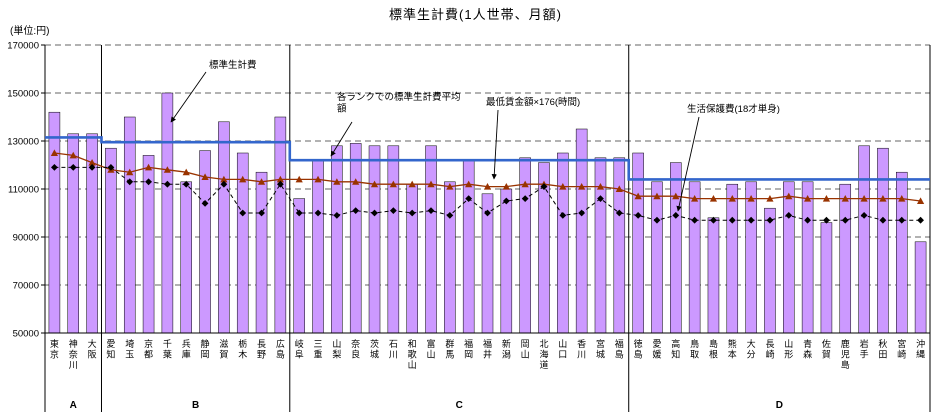  Describe the element at coordinates (195, 405) in the screenshot. I see `rank-label: B` at that location.